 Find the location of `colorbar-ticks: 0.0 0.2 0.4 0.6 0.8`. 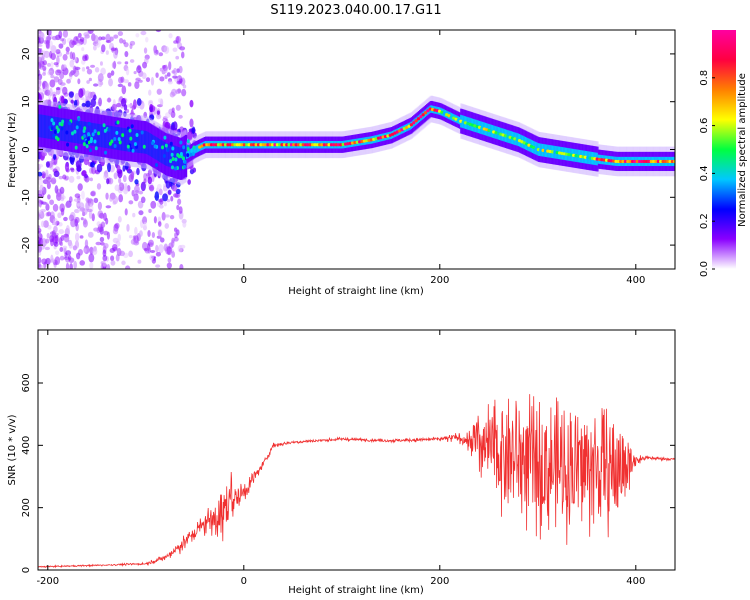

colorbar-ticks: 0.0 0.2 0.4 0.6 0.8 is located at coordinates (707, 173).